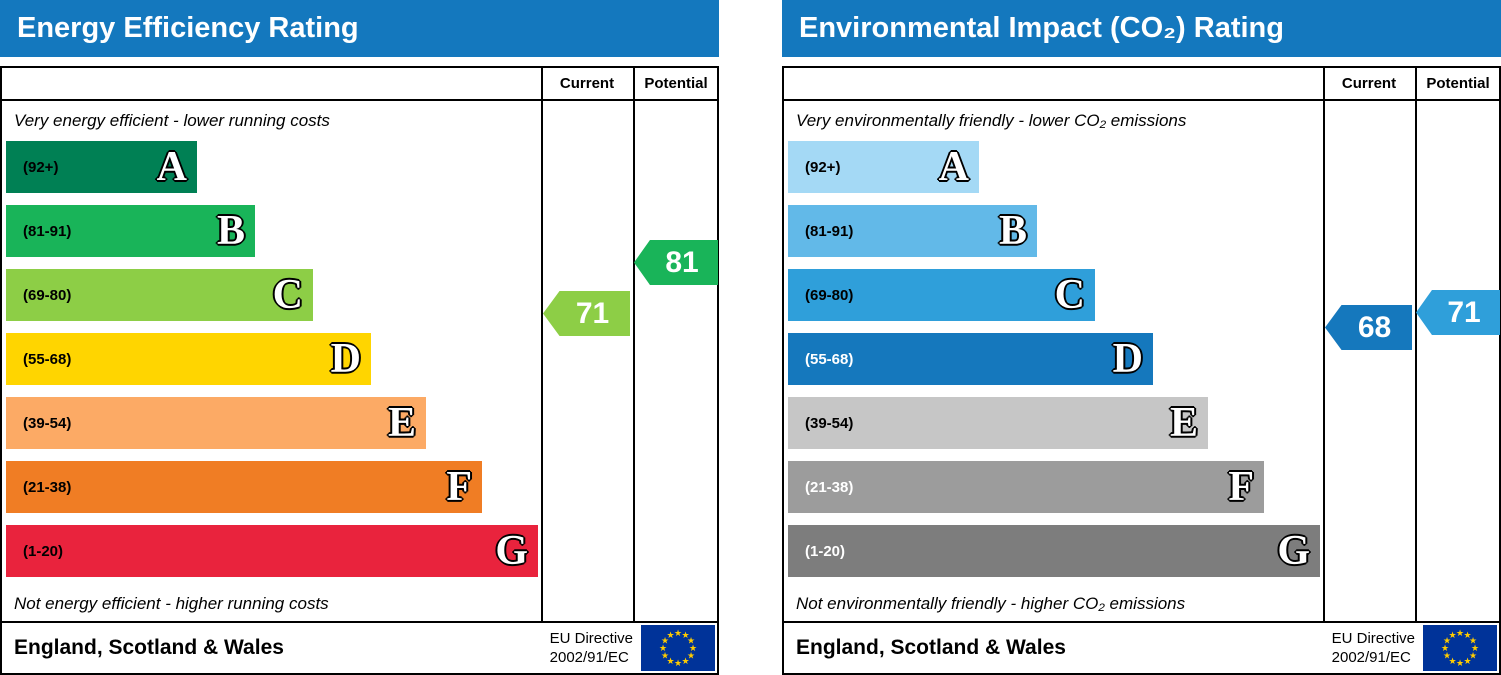 Image resolution: width=1501 pixels, height=675 pixels. I want to click on potential-rating-arrow: 81, so click(676, 262).